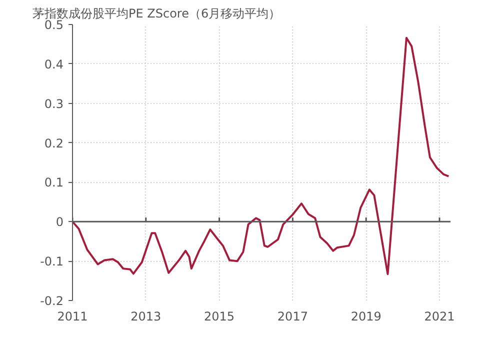 The width and height of the screenshot is (499, 343). What do you see at coordinates (54, 64) in the screenshot?
I see `y-tick-label: 0.4` at bounding box center [54, 64].